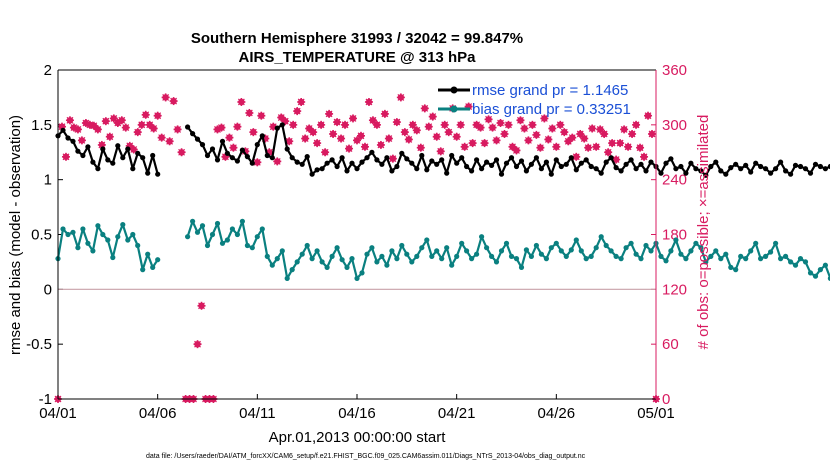 The height and width of the screenshot is (470, 830). Describe the element at coordinates (551, 109) in the screenshot. I see `legend-bias-label: bias grand pr = 0.33251` at that location.